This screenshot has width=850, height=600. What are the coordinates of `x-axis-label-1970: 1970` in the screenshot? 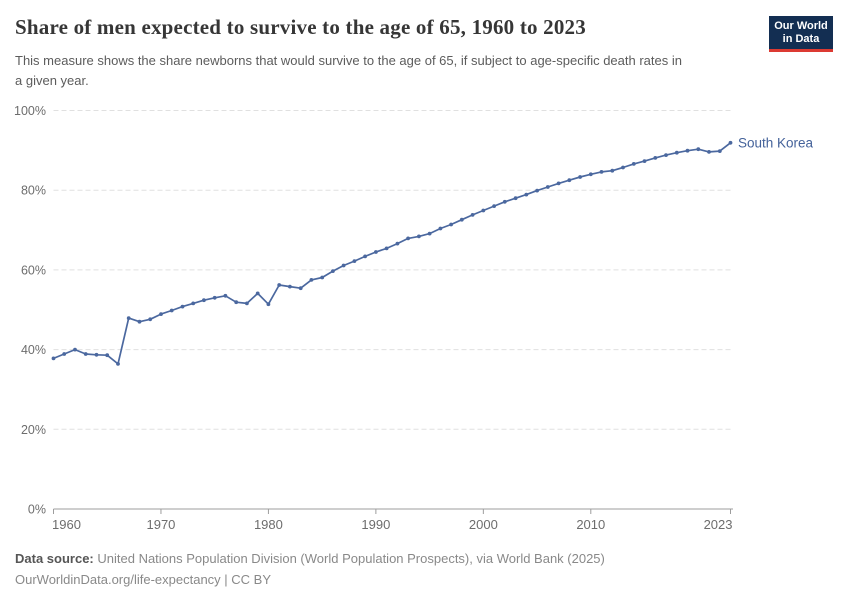 It's located at (160, 524).